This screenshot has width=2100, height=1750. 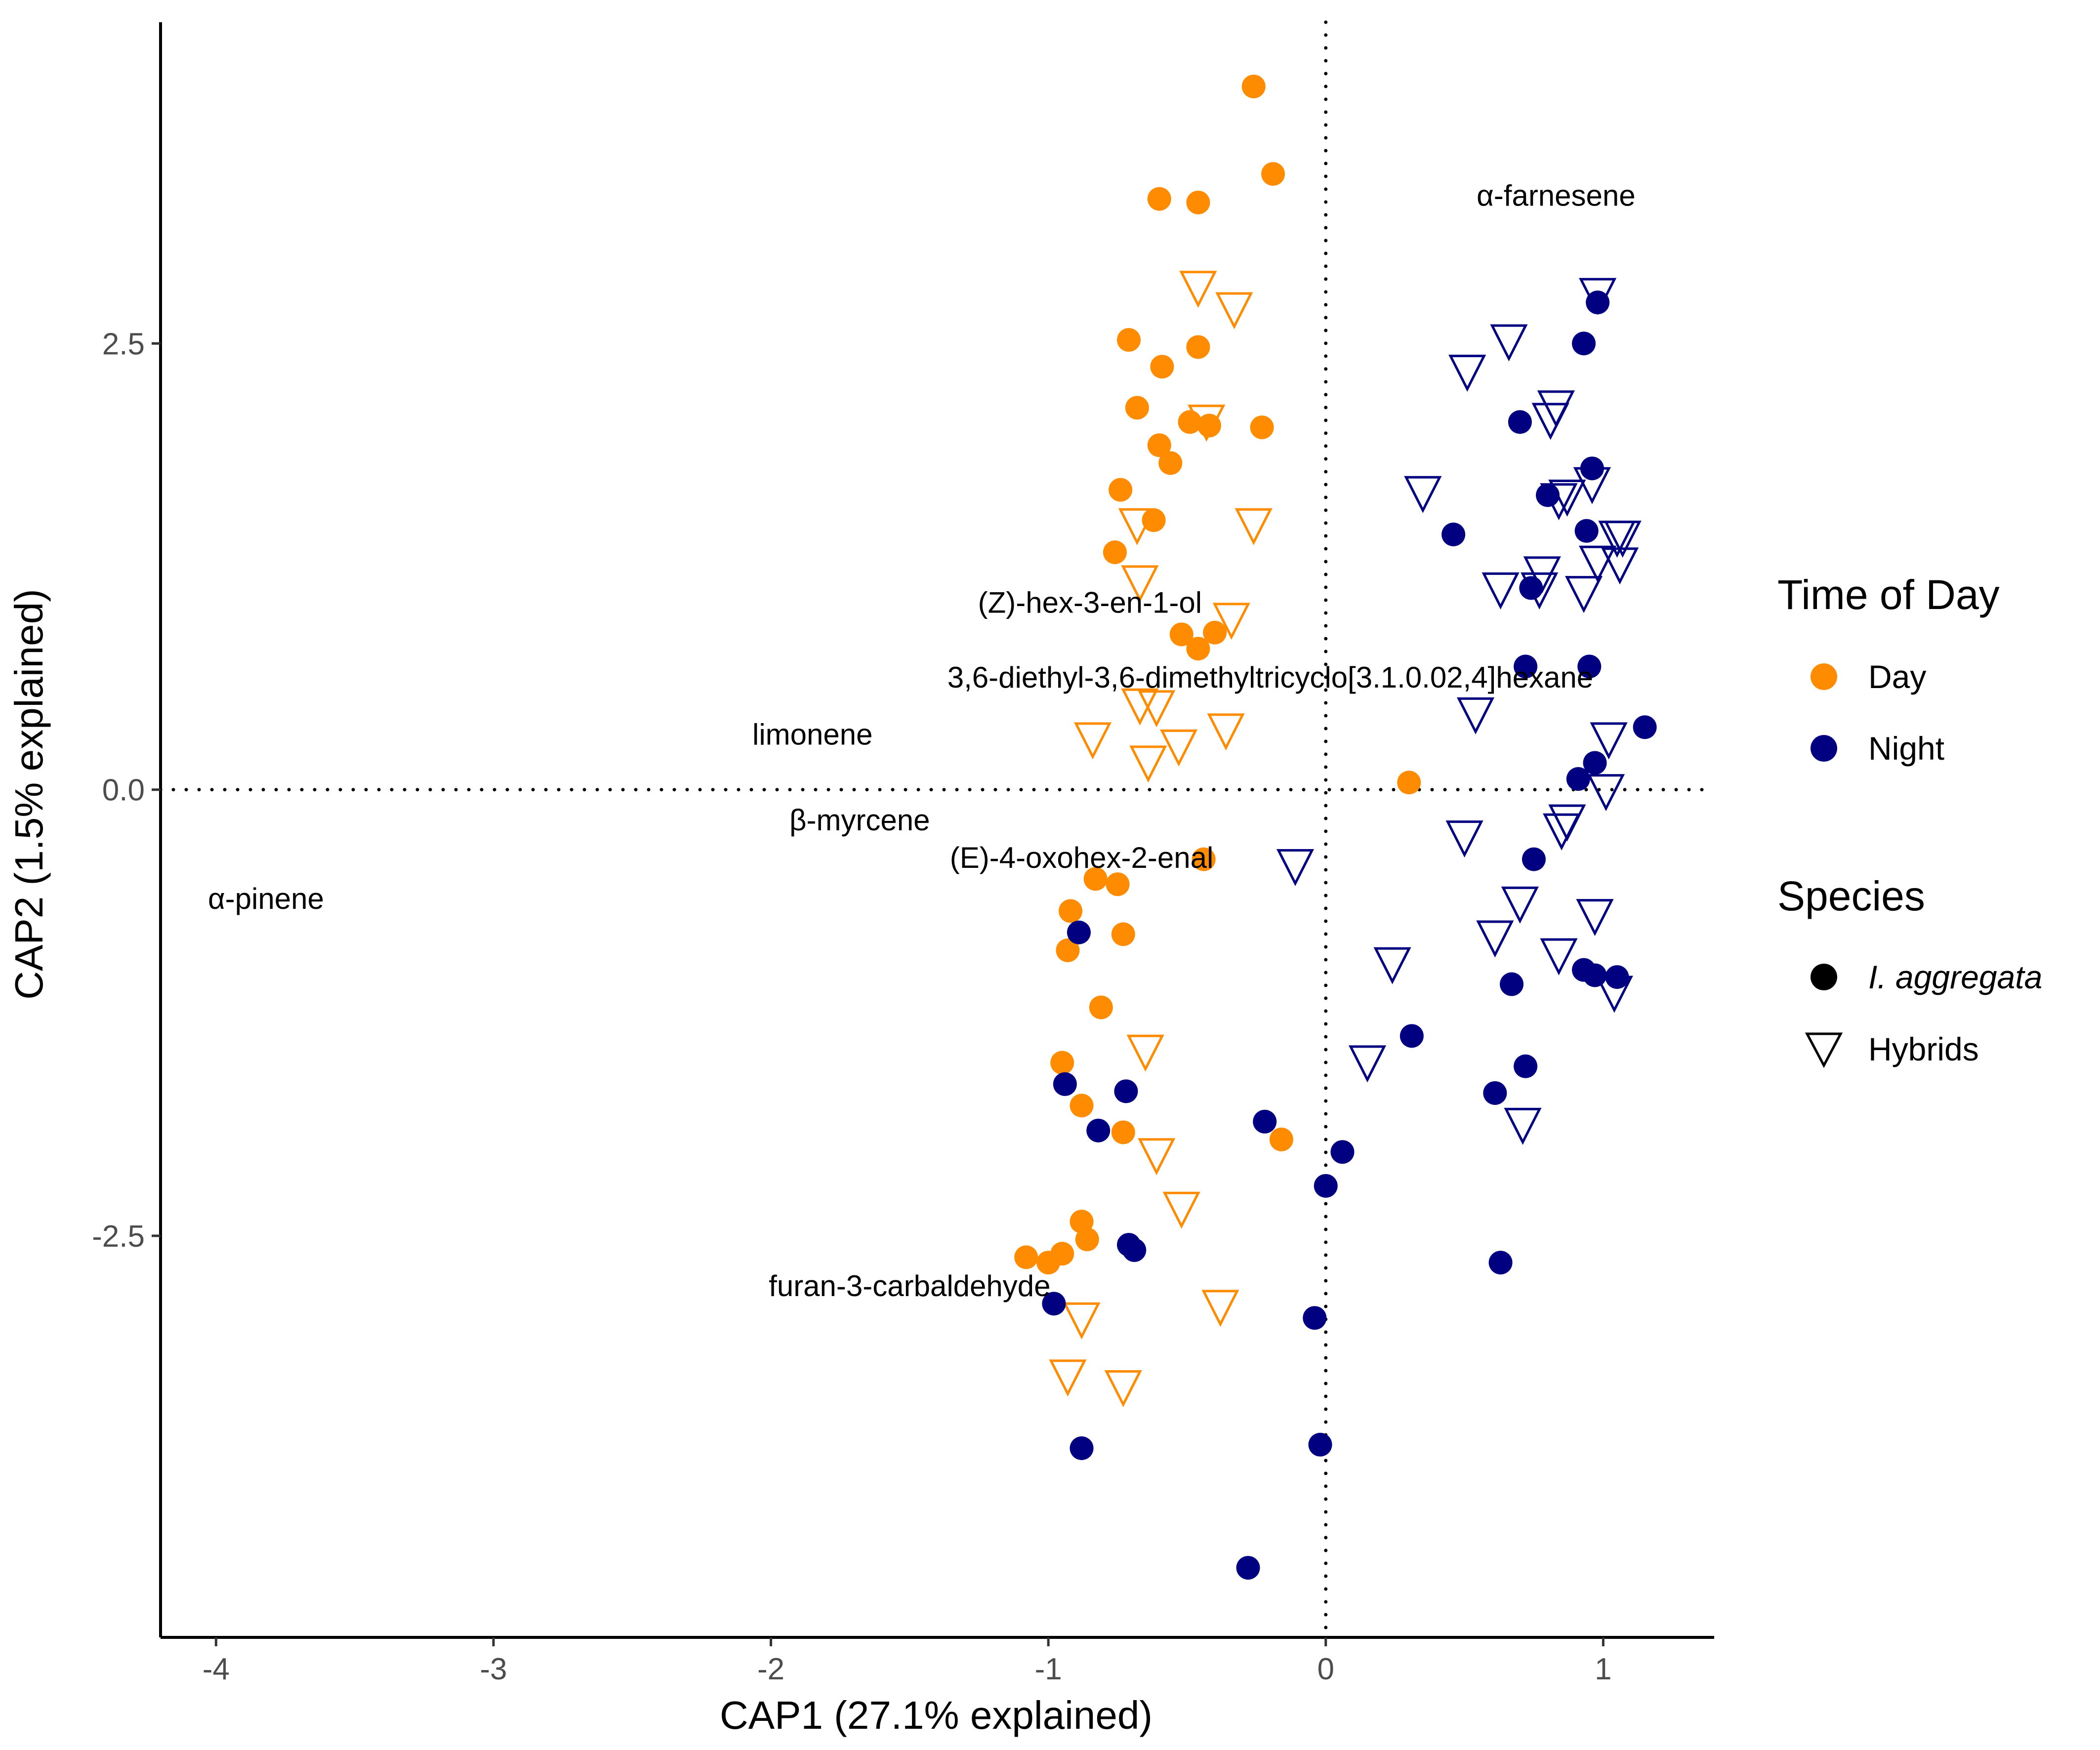 I want to click on legend-key-aggregata: I. aggregata, so click(x=1927, y=977).